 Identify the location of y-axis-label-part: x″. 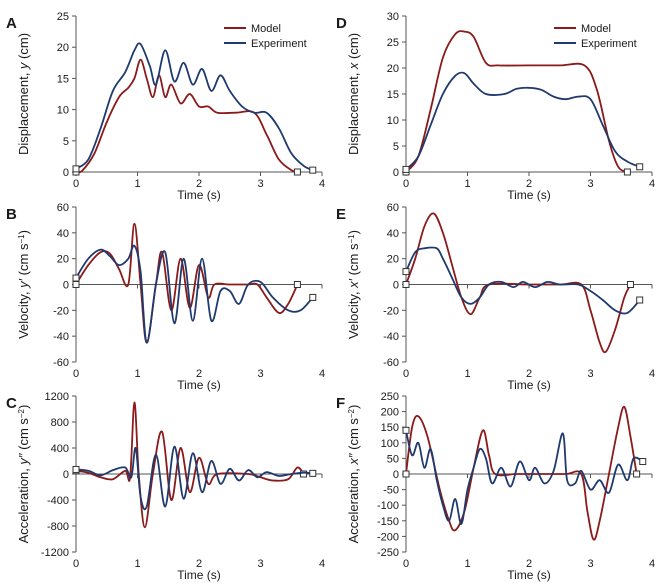
(353, 459).